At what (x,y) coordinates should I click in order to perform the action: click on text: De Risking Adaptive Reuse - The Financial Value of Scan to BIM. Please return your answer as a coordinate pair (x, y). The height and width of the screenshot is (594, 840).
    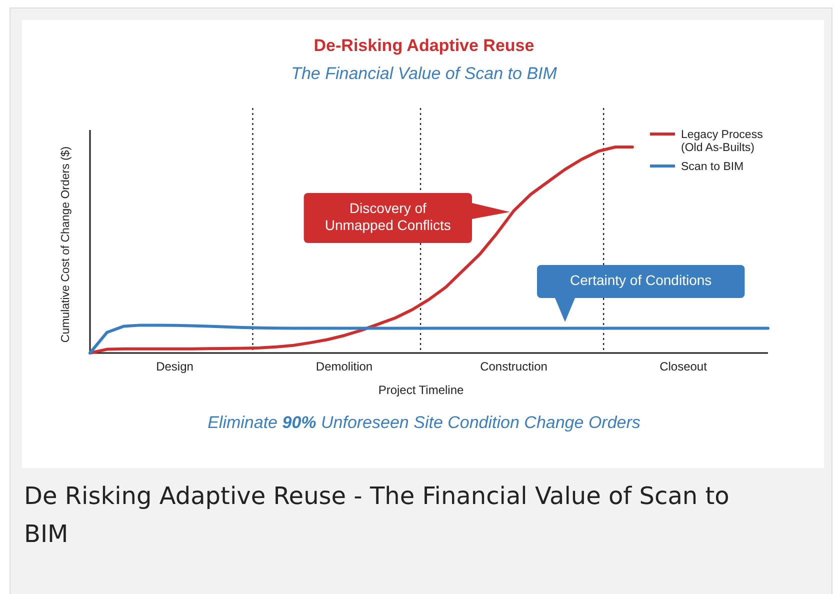
    Looking at the image, I should click on (377, 515).